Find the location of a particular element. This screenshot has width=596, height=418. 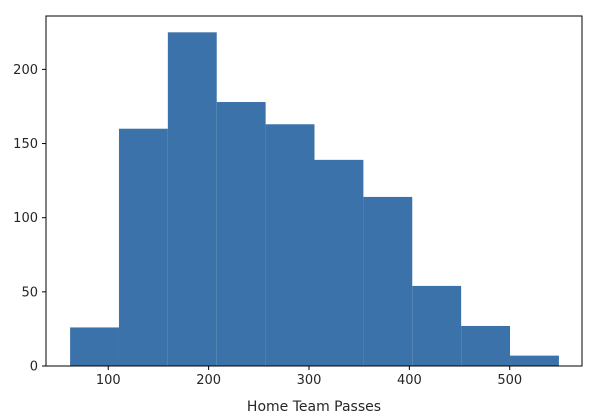

y-tick-label: 100 is located at coordinates (25, 218).